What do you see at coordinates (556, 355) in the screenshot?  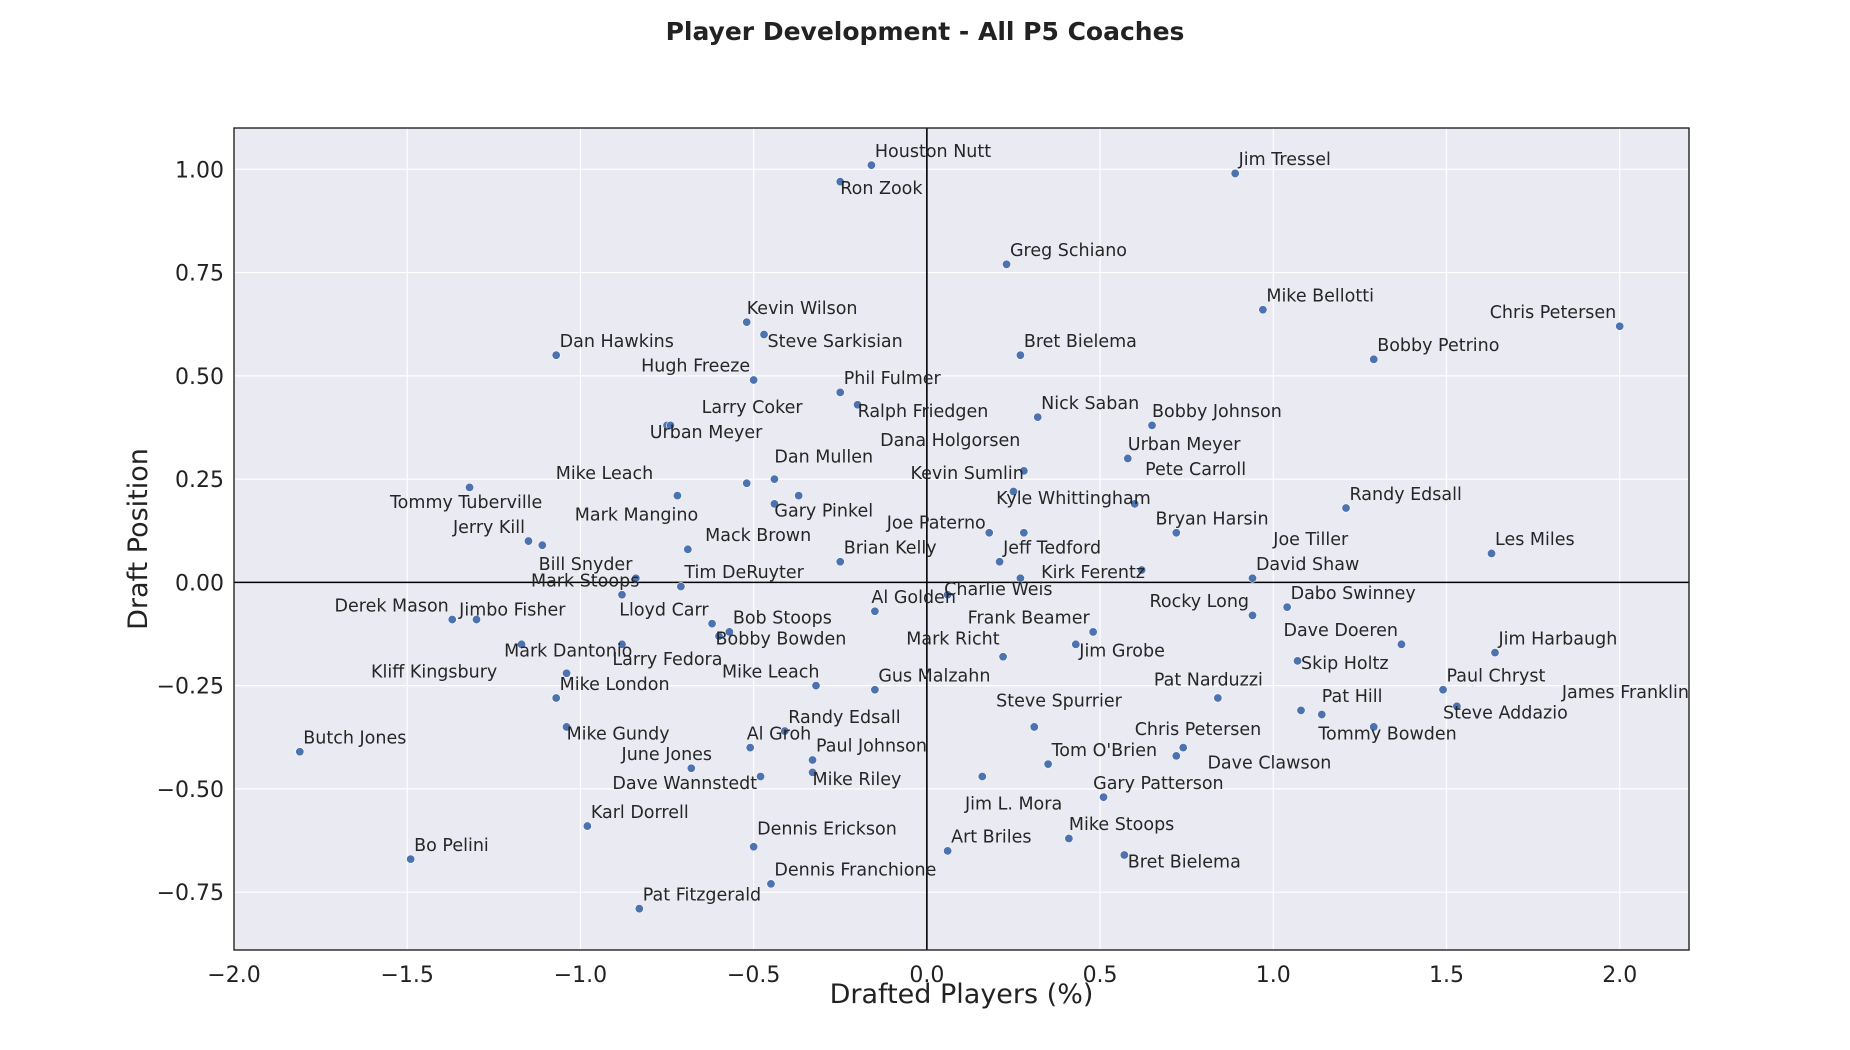 I see `data-point: Dan Hawkins` at bounding box center [556, 355].